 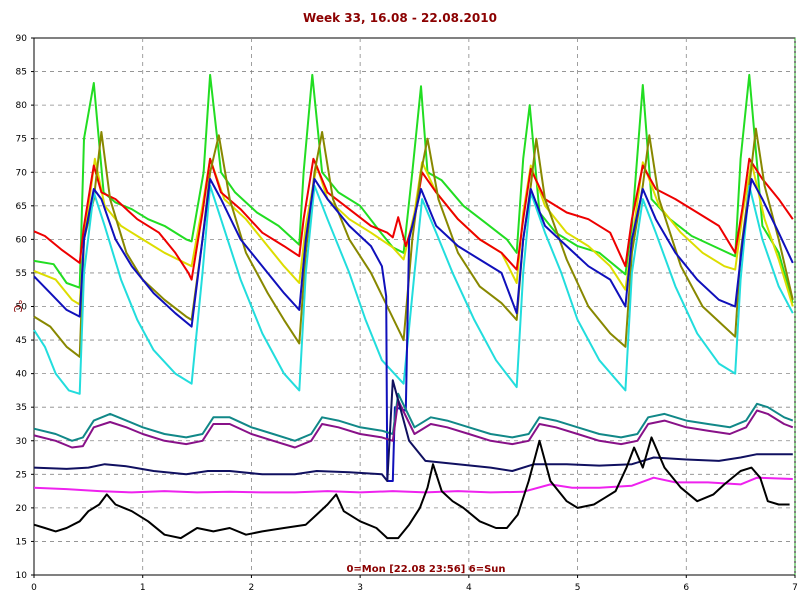 I want to click on y-tick-label: 65, so click(x=21, y=207).